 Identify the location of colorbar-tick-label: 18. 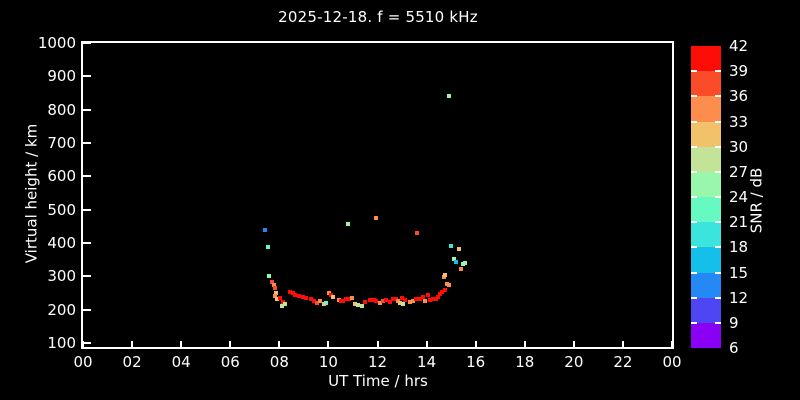
(739, 247).